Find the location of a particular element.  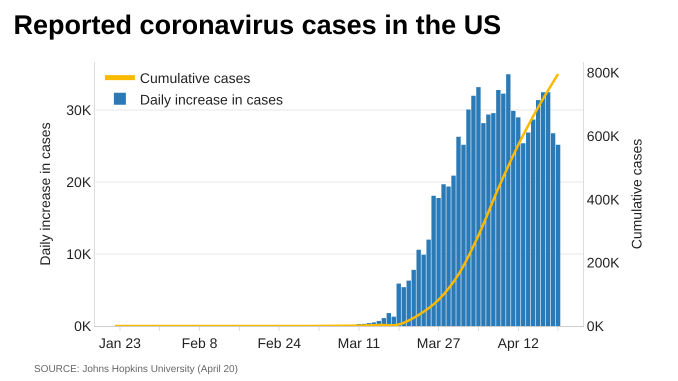

y2-tick-label: 0K is located at coordinates (595, 326).